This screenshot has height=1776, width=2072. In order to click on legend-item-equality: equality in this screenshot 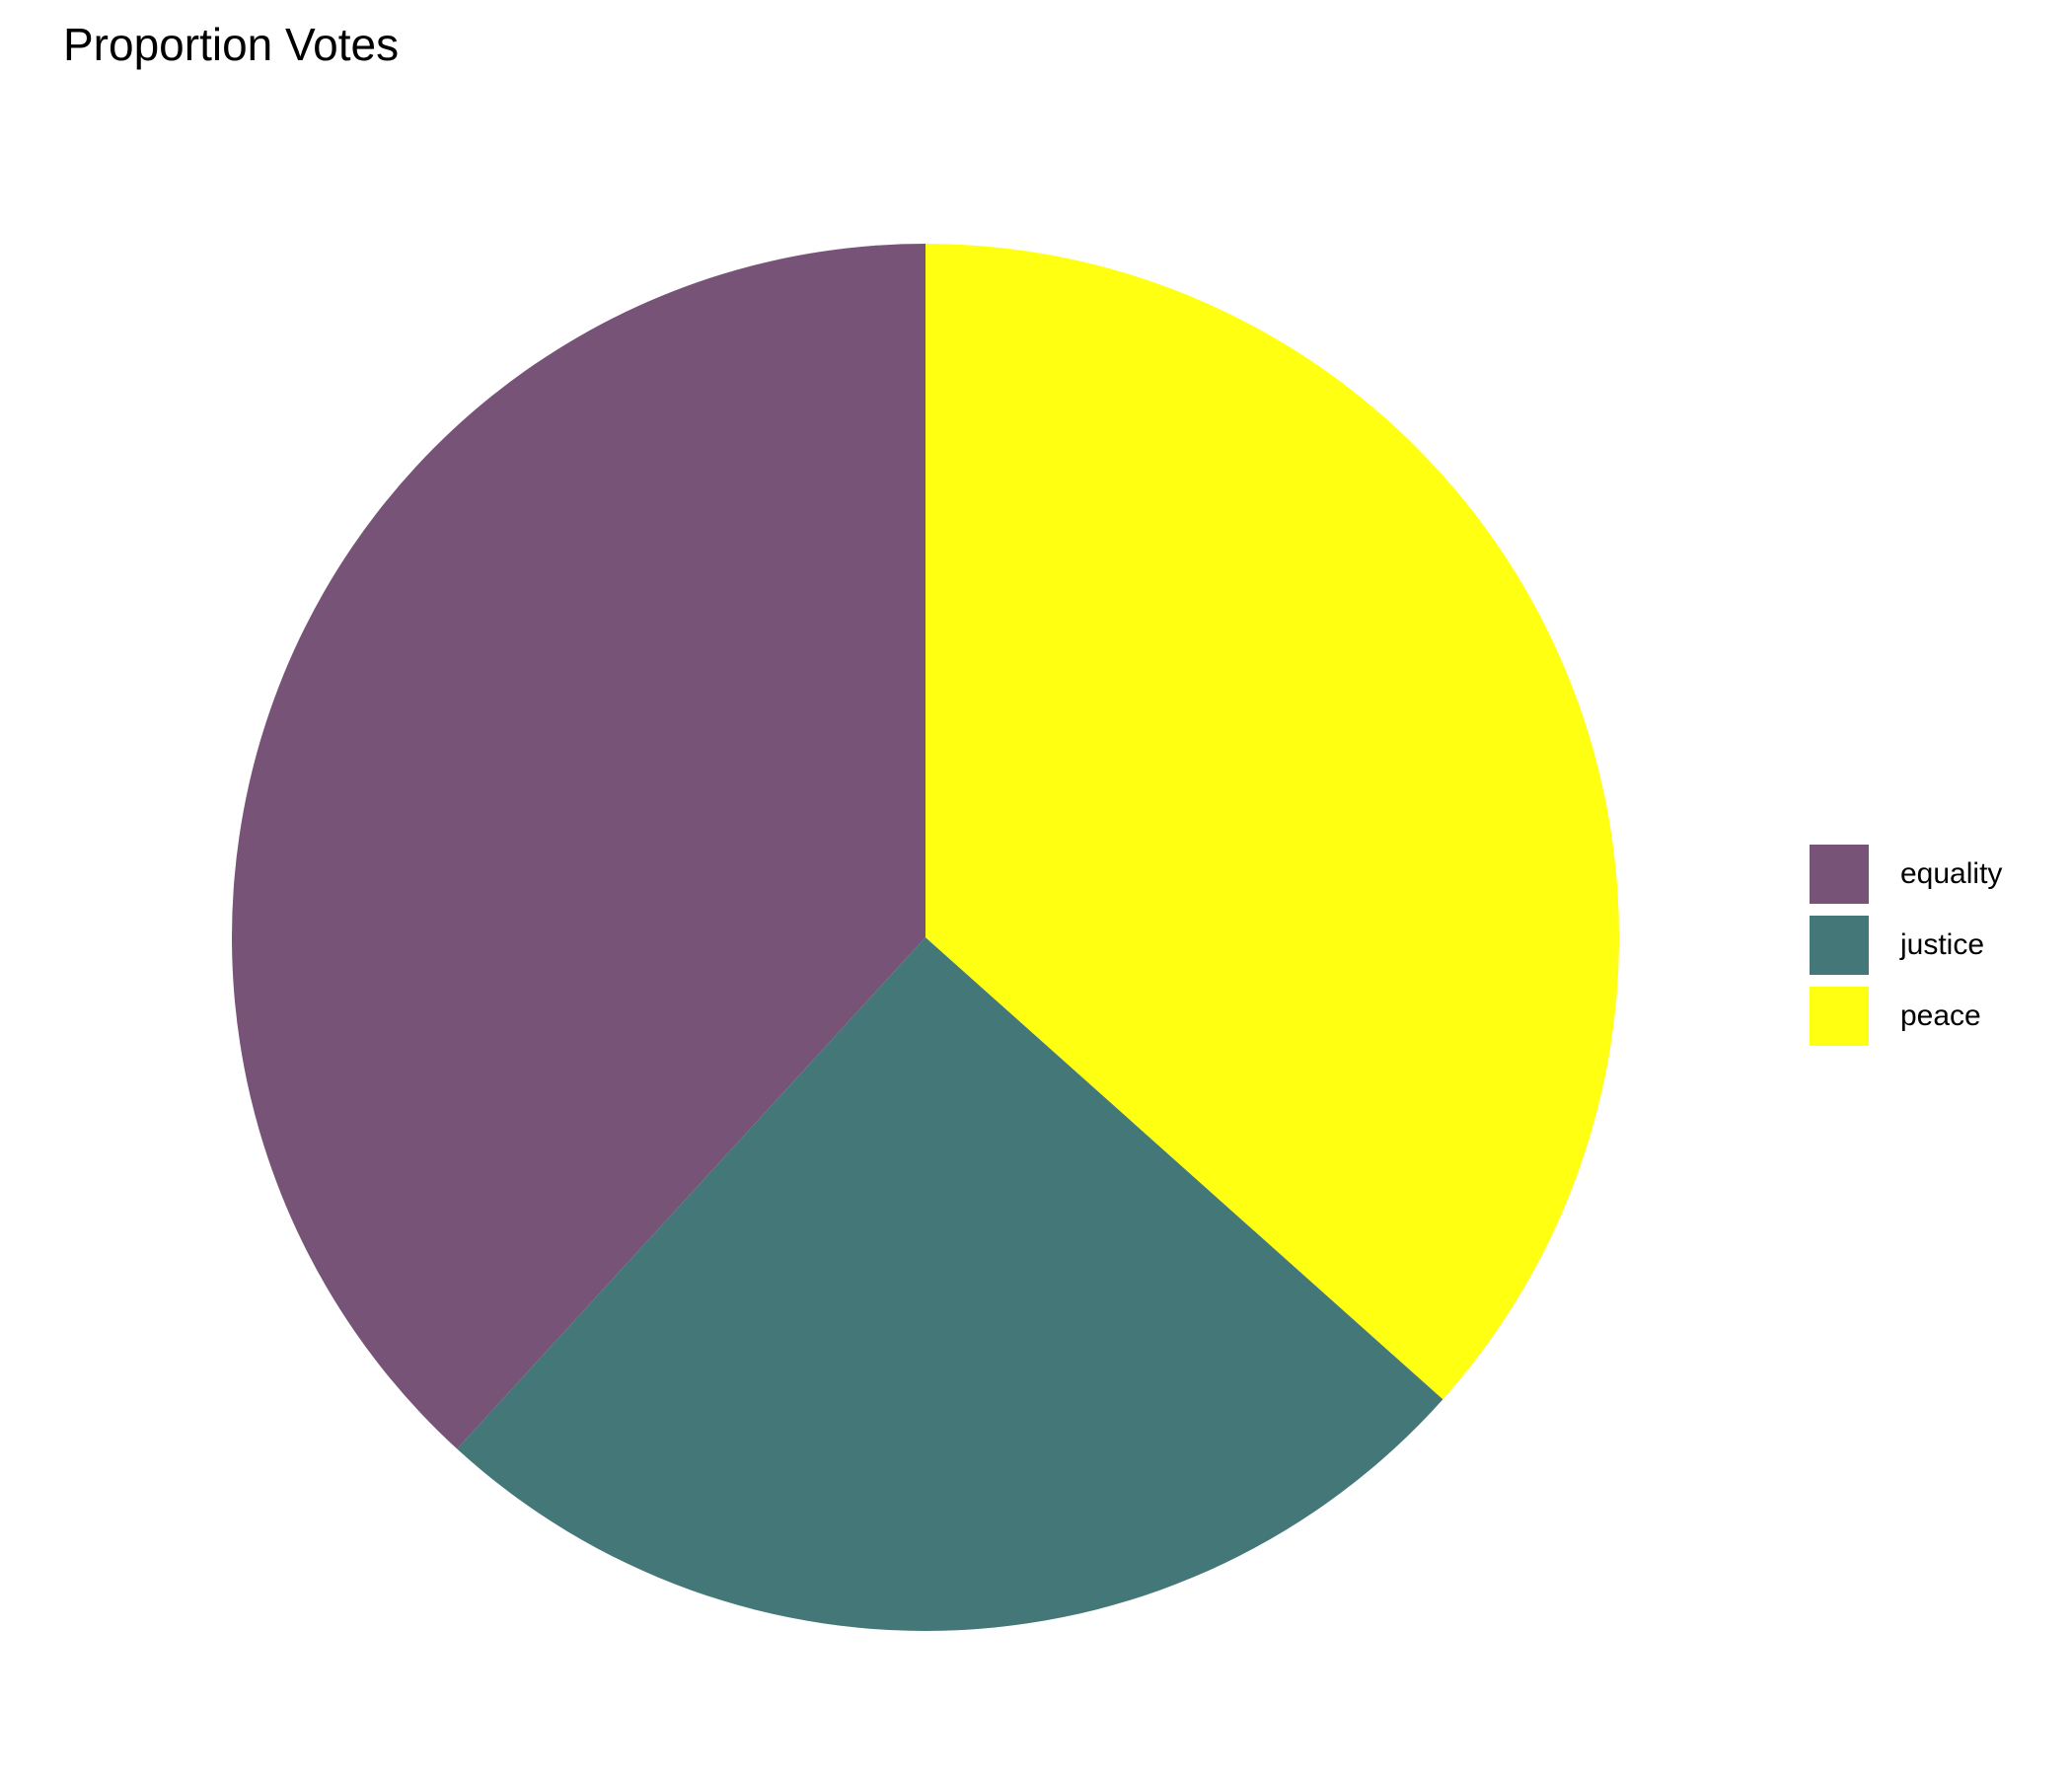, I will do `click(1905, 875)`.